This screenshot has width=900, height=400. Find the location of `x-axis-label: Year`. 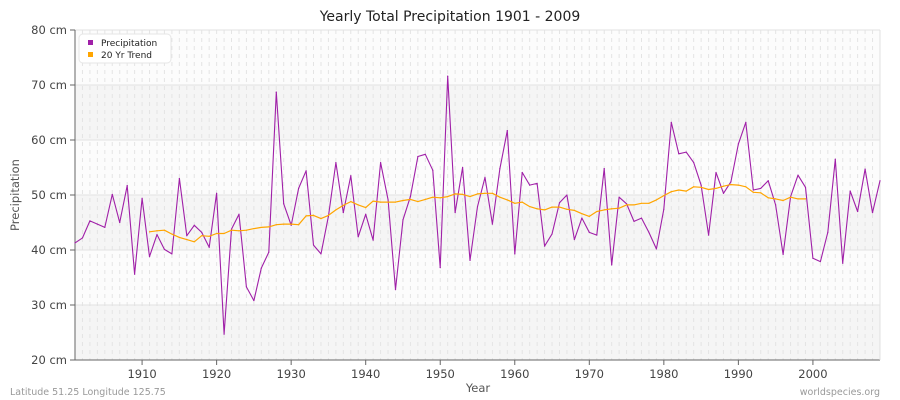

x-axis-label: Year is located at coordinates (478, 388).